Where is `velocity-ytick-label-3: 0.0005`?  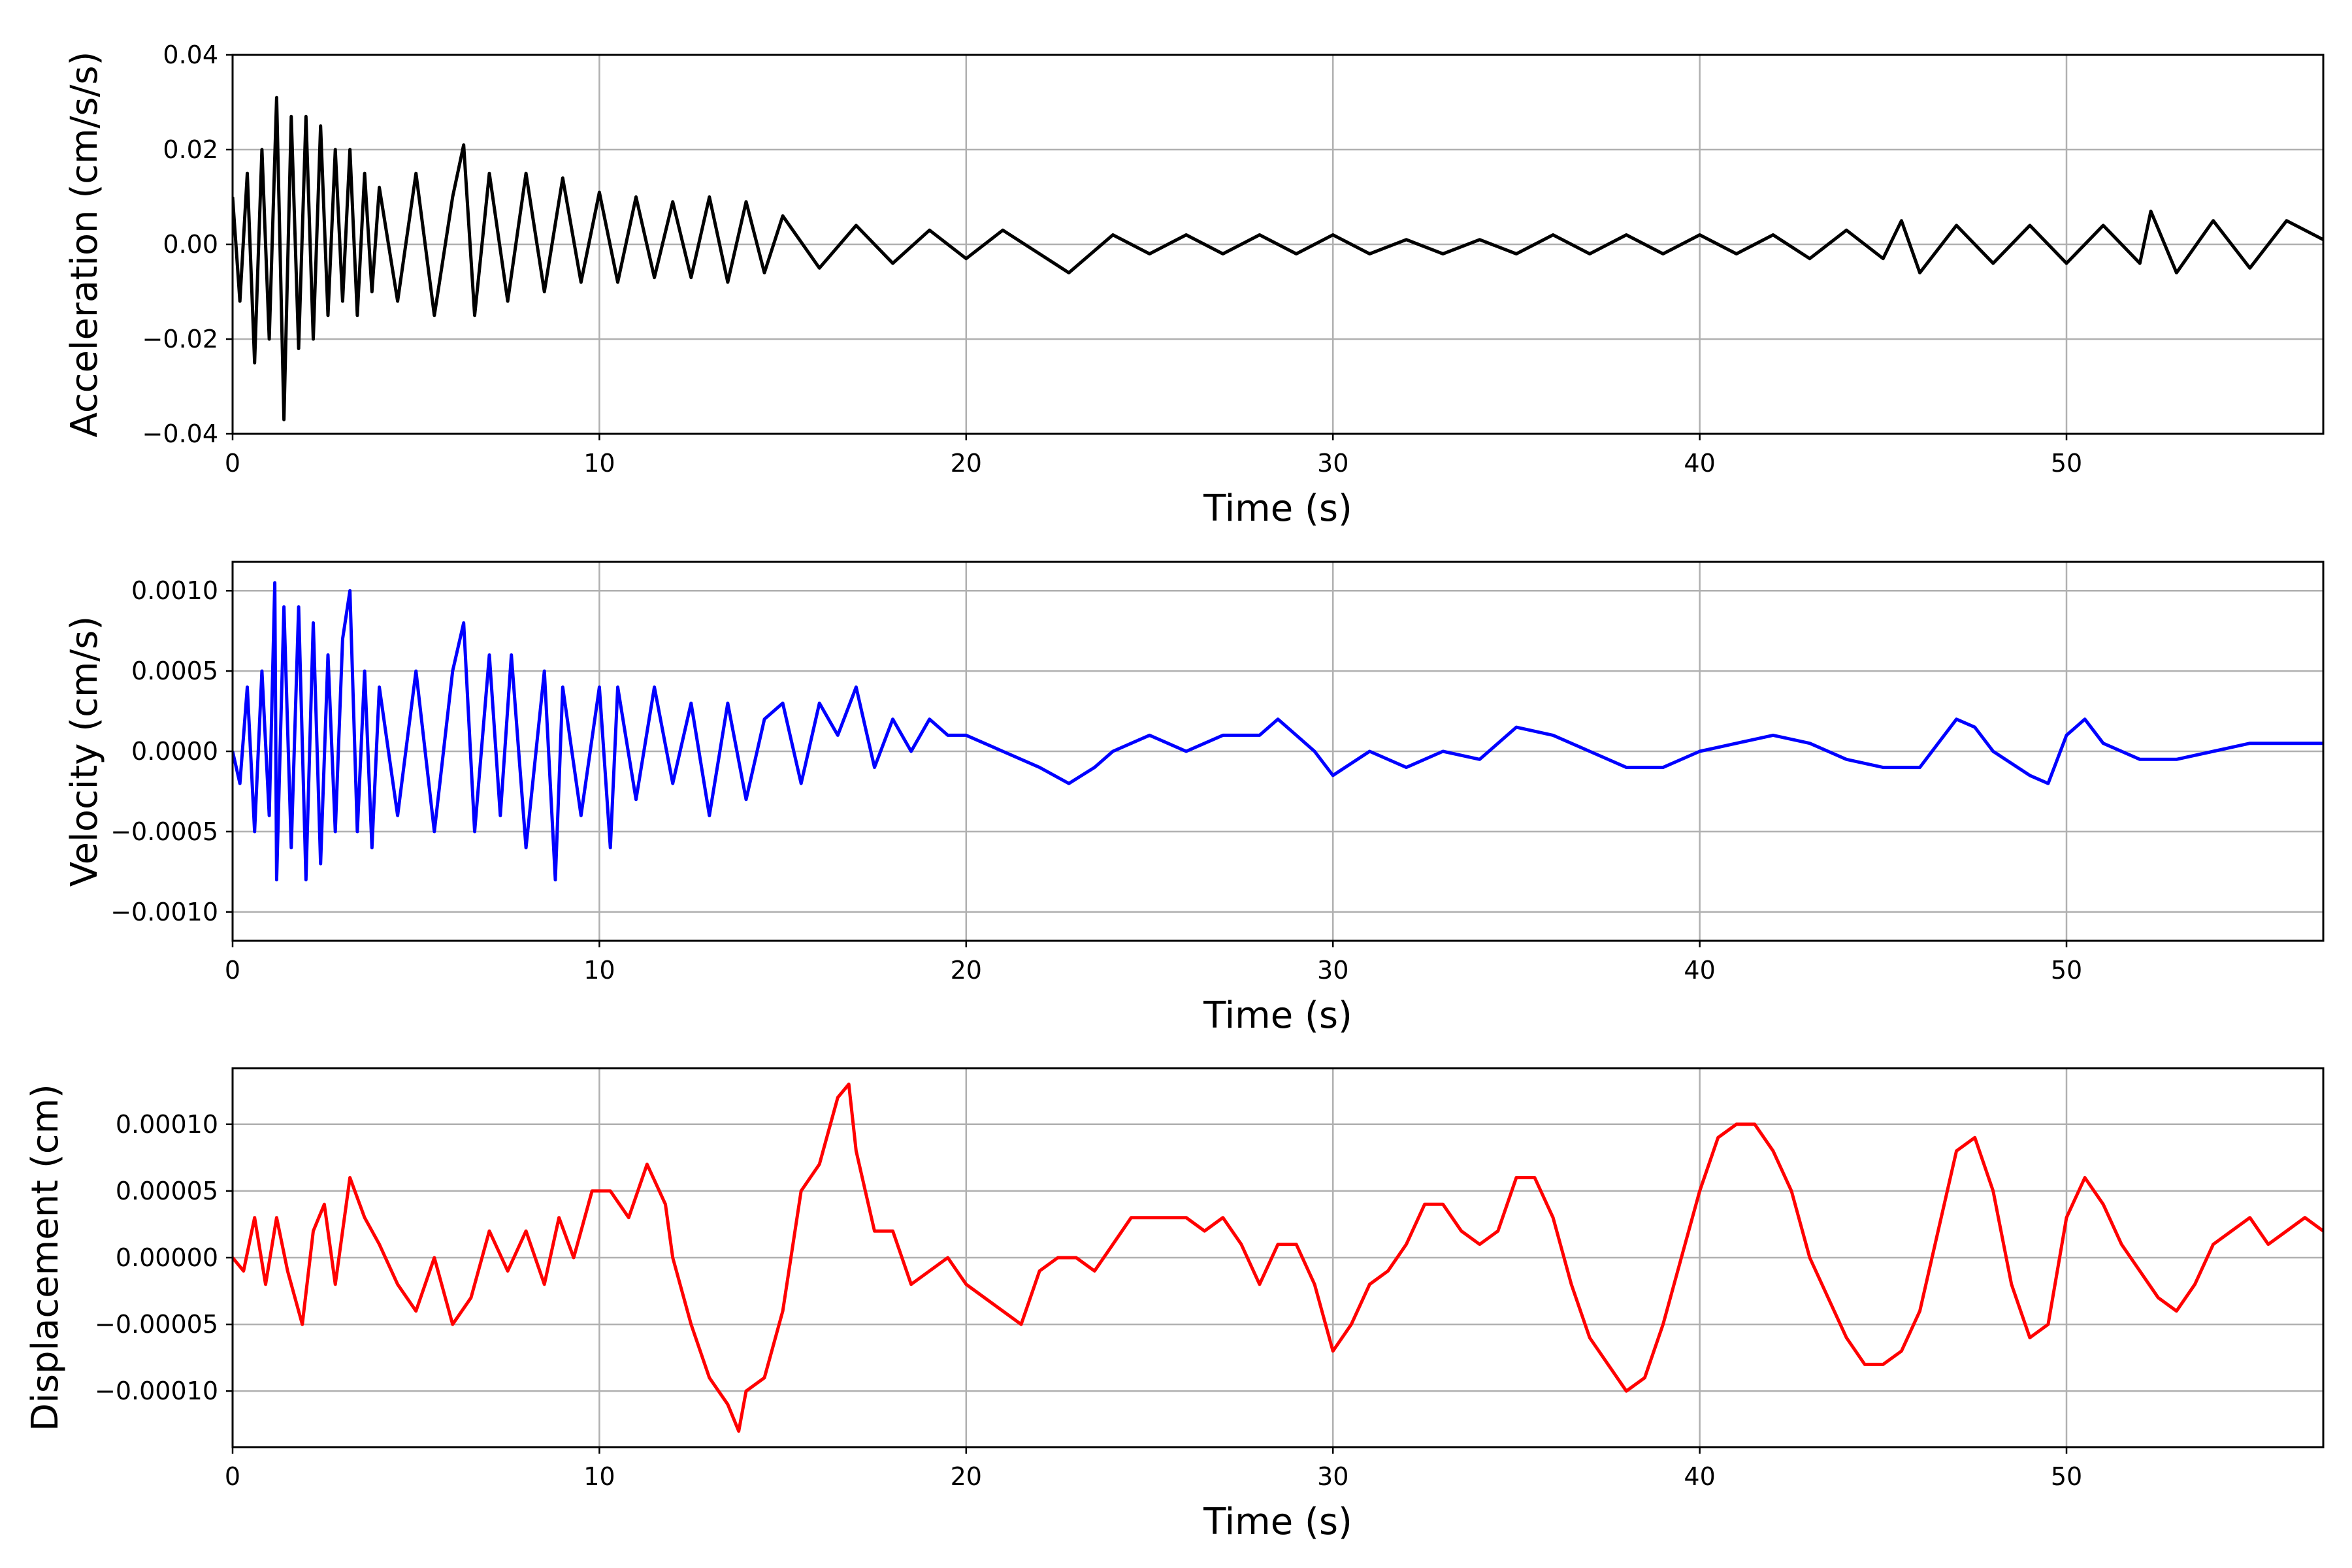 velocity-ytick-label-3: 0.0005 is located at coordinates (174, 671).